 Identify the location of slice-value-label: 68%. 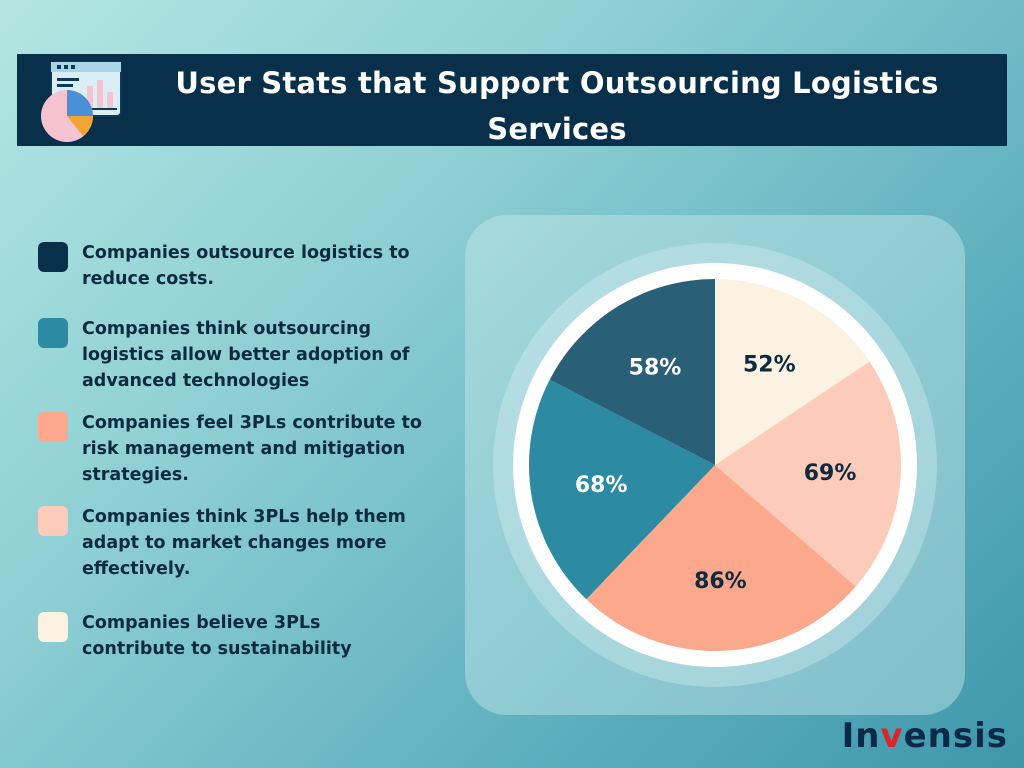
(601, 485).